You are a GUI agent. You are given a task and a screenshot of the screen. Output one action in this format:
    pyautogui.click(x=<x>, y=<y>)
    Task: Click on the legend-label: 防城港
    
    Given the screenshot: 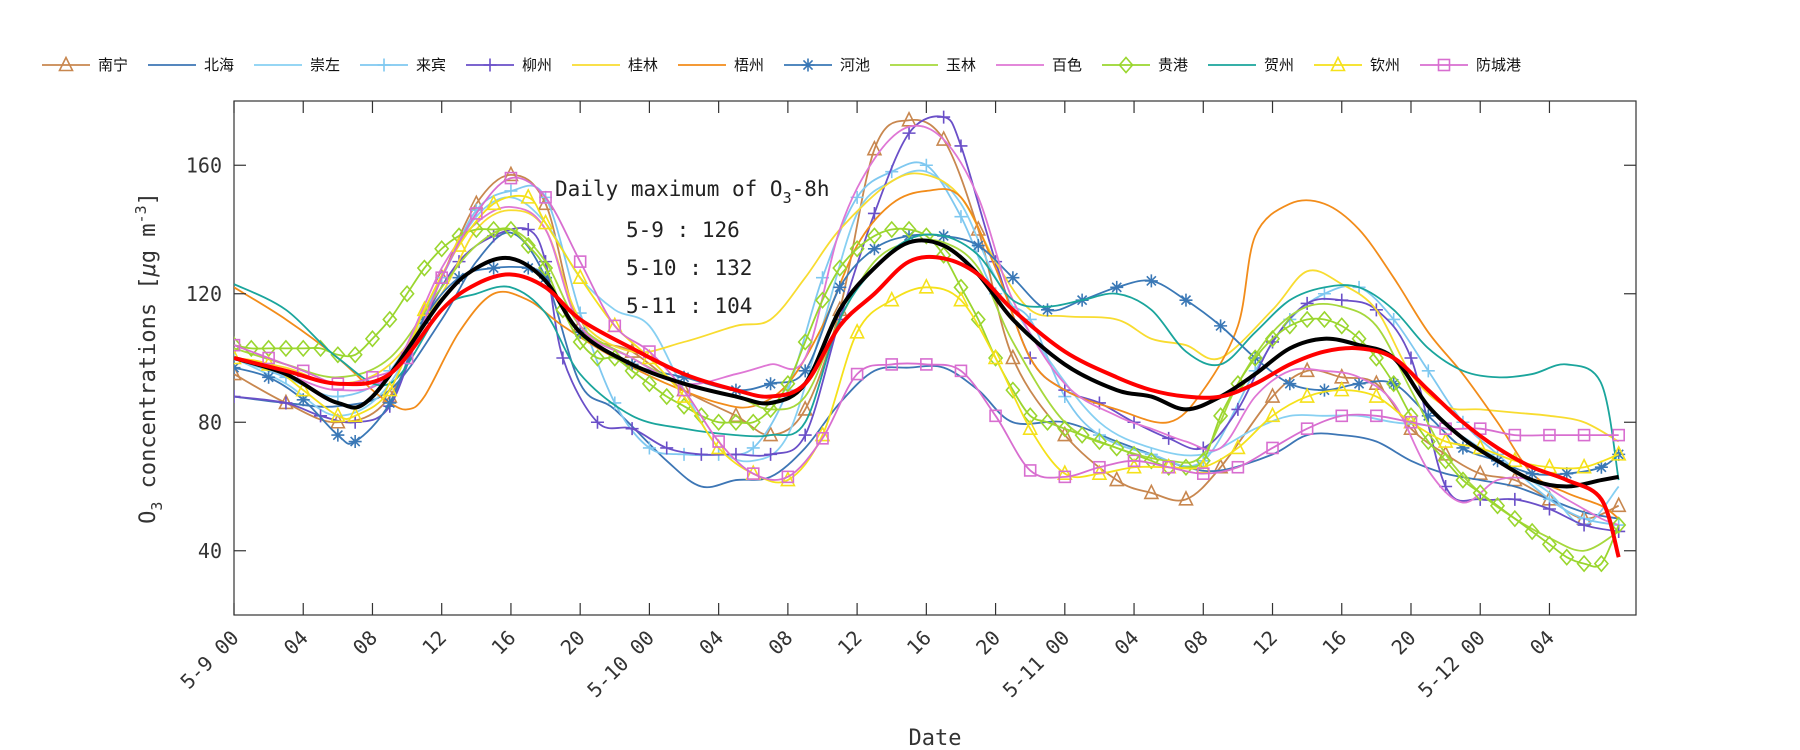 What is the action you would take?
    pyautogui.click(x=1498, y=65)
    